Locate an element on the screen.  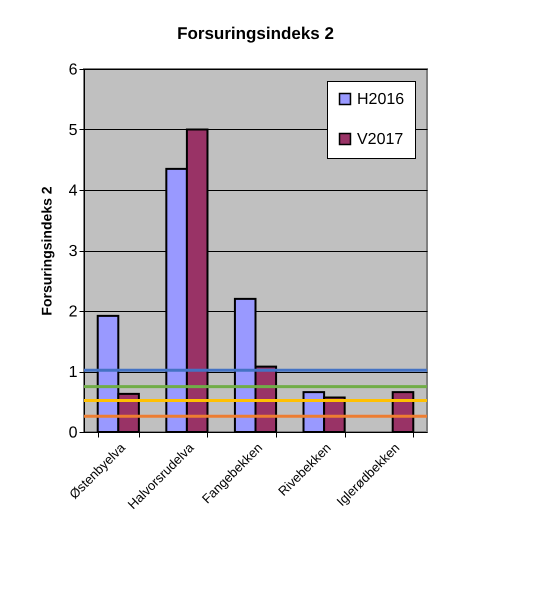
chart-title: Forsuringsindeks 2 is located at coordinates (255, 33).